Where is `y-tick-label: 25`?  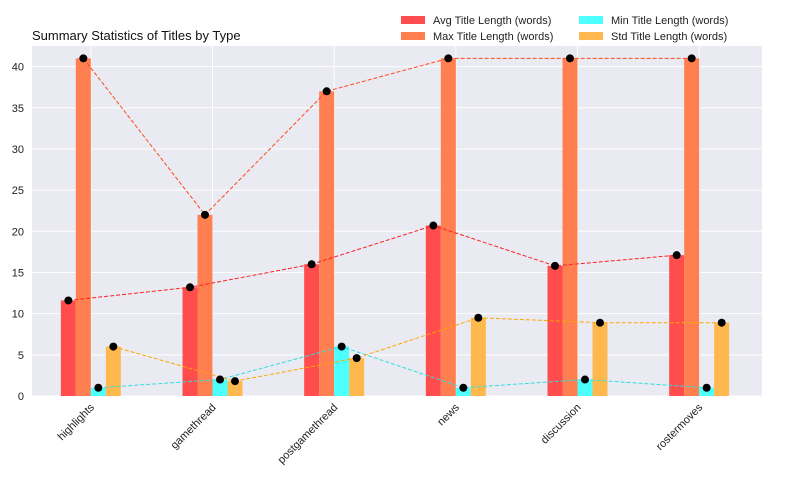
y-tick-label: 25 is located at coordinates (18, 191).